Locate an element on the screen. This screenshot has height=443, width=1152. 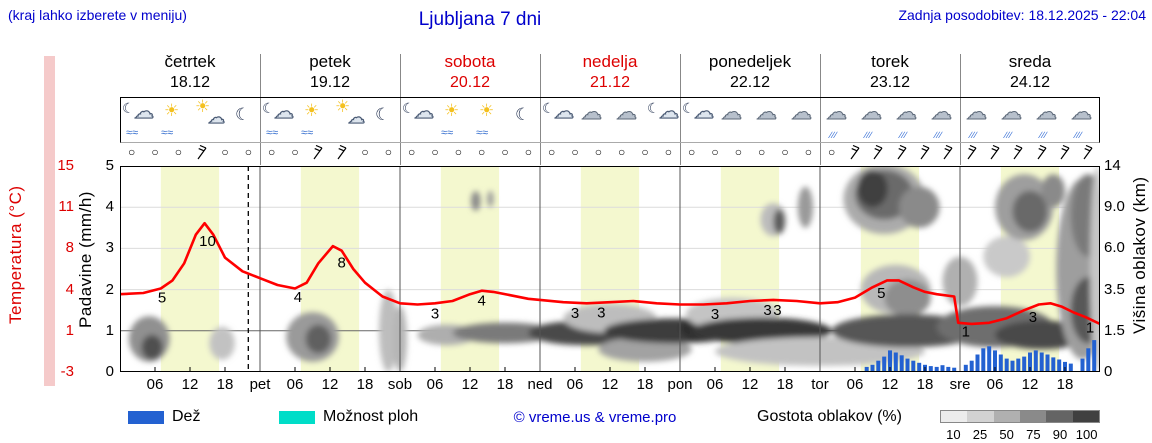
day-date: 24.12 is located at coordinates (1030, 82).